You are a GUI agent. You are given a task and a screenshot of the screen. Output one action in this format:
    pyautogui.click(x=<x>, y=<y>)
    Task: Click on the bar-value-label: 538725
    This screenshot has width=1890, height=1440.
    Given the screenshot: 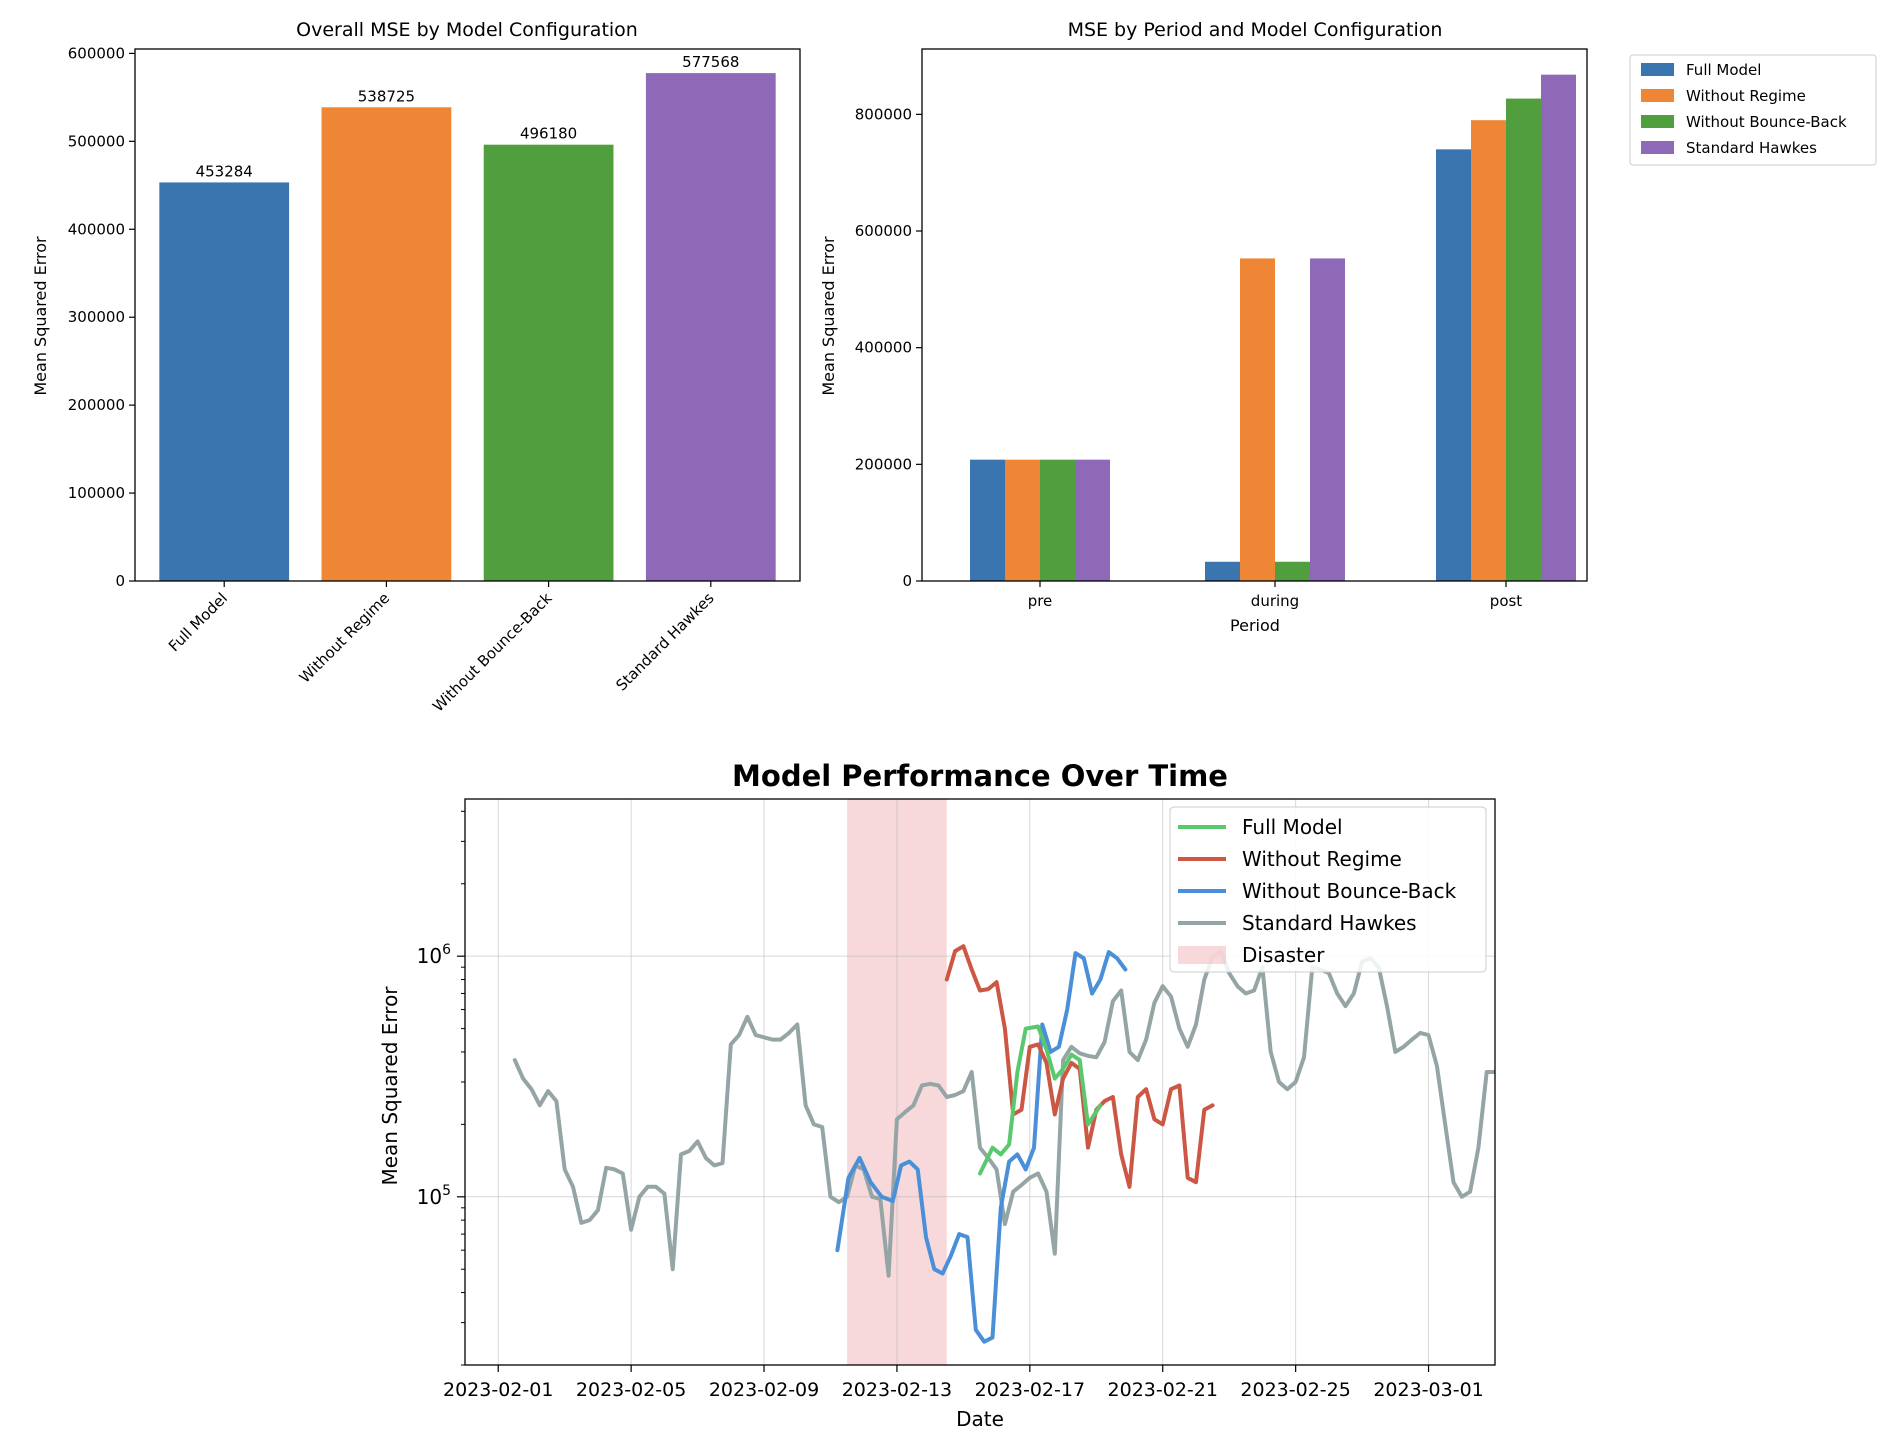 What is the action you would take?
    pyautogui.click(x=386, y=96)
    